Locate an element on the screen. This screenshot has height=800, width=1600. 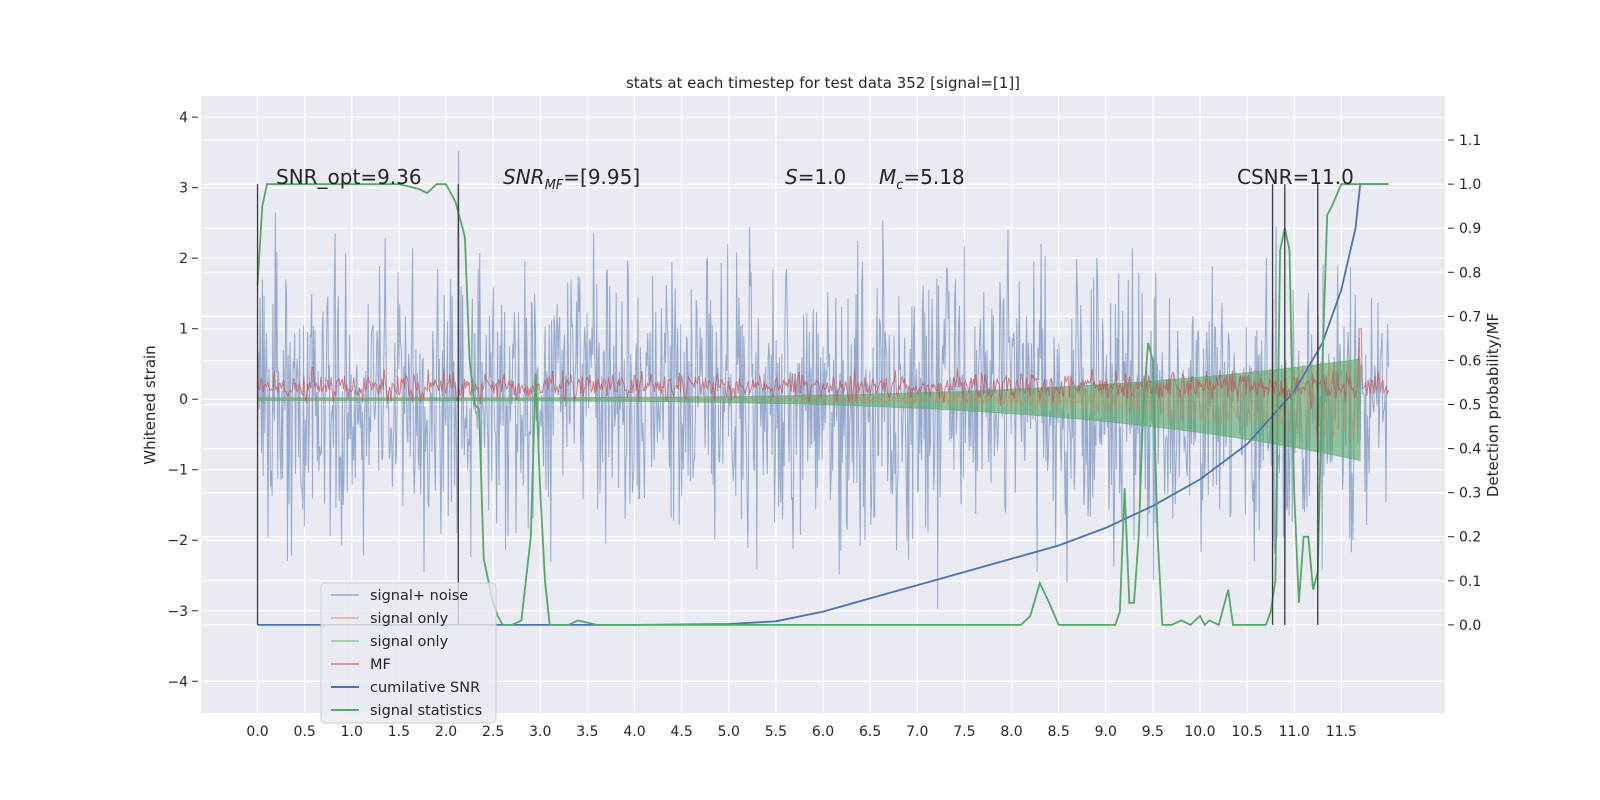
annotation-snr-opt: SNR_opt=9.36 is located at coordinates (349, 177).